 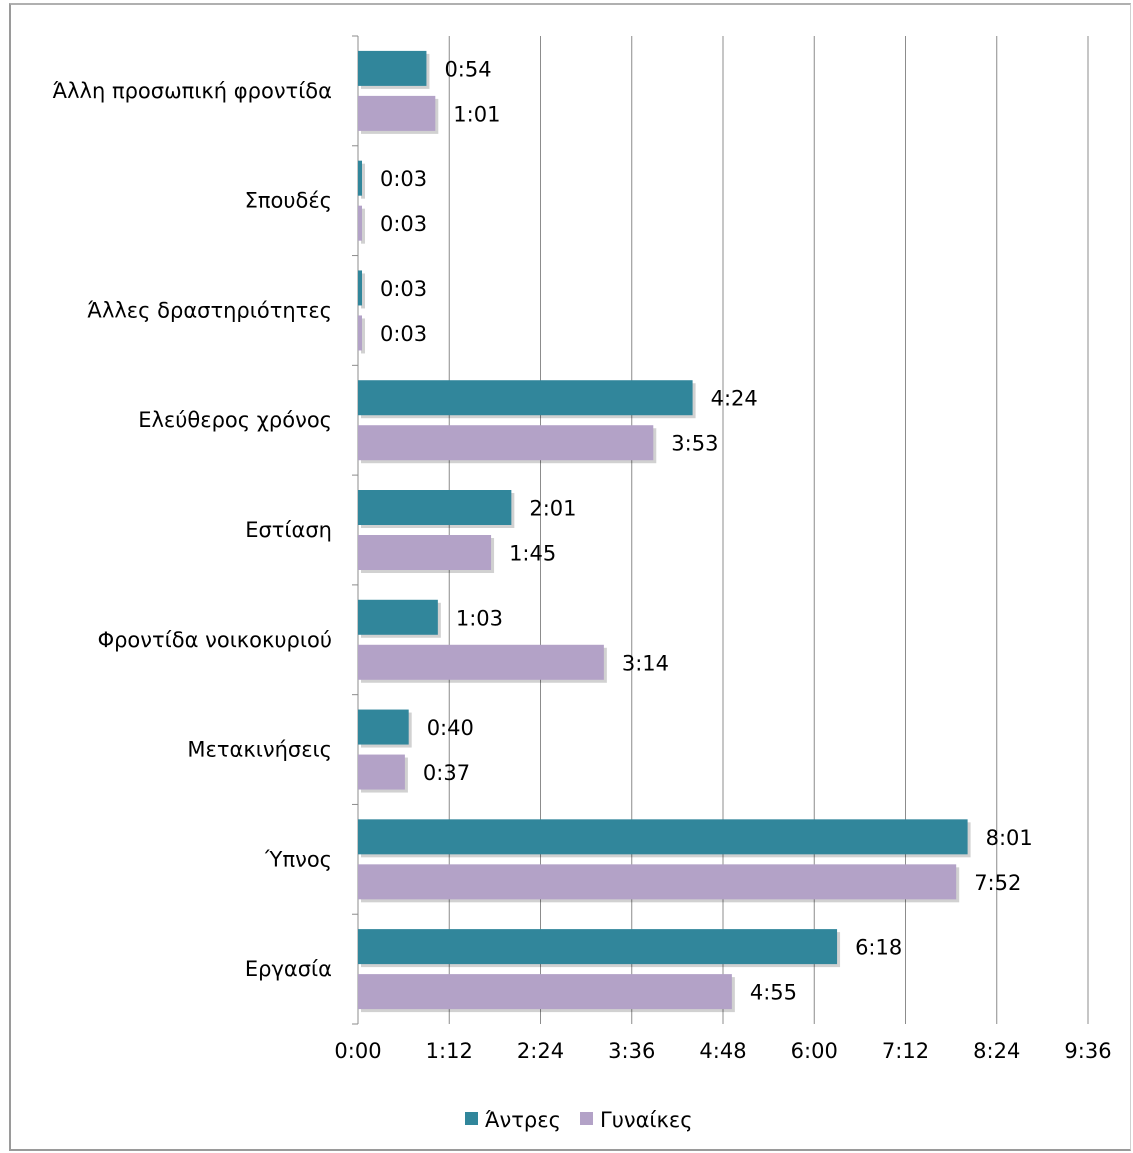 I want to click on x-tick-label: 3:36, so click(x=631, y=1051).